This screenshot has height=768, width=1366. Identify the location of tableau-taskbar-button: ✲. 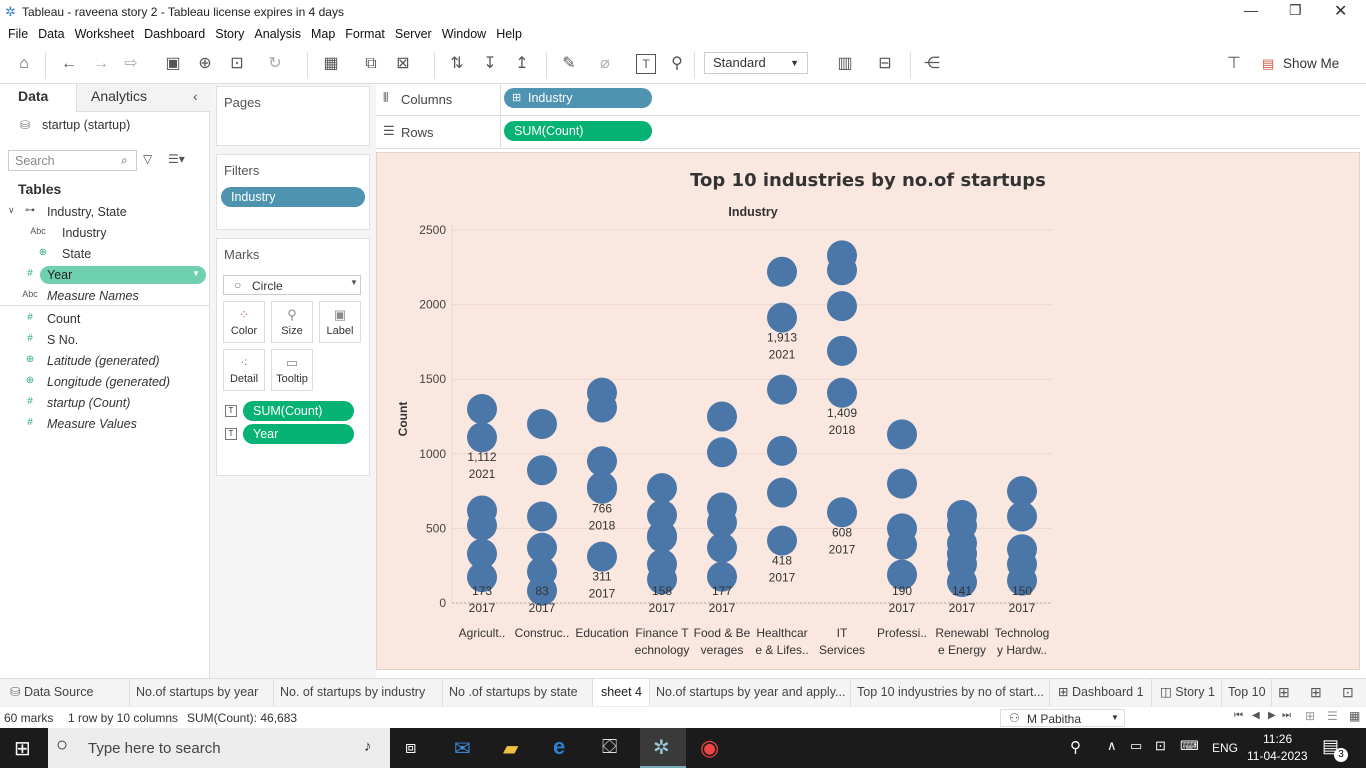
(663, 748).